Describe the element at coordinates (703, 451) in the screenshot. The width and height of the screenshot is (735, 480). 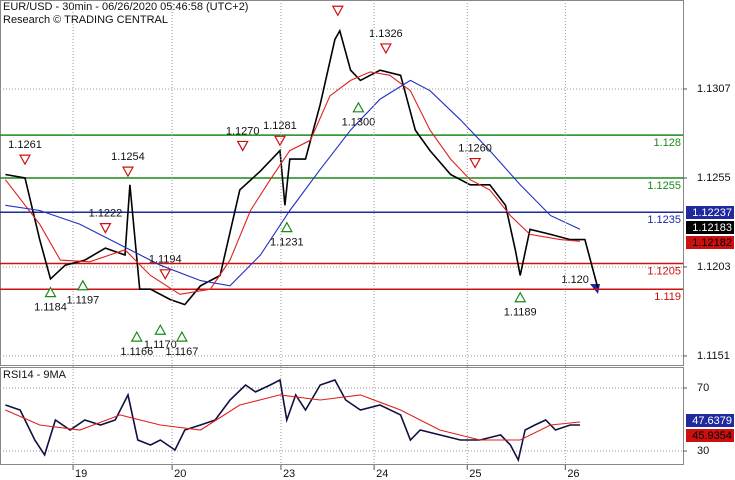
I see `y-tick-label: 30` at that location.